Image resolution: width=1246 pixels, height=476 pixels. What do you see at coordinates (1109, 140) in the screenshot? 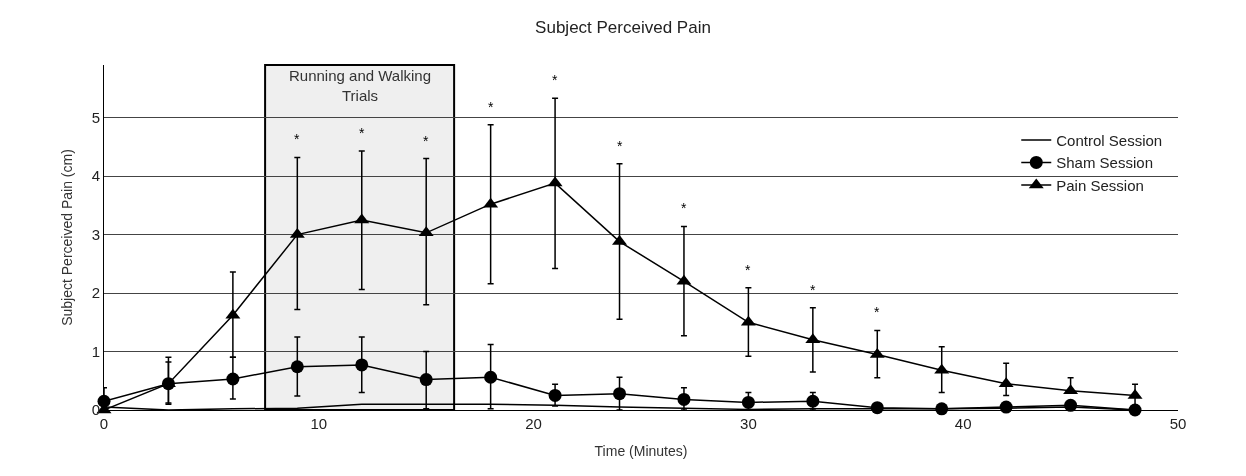
I see `legend-label: Control Session` at bounding box center [1109, 140].